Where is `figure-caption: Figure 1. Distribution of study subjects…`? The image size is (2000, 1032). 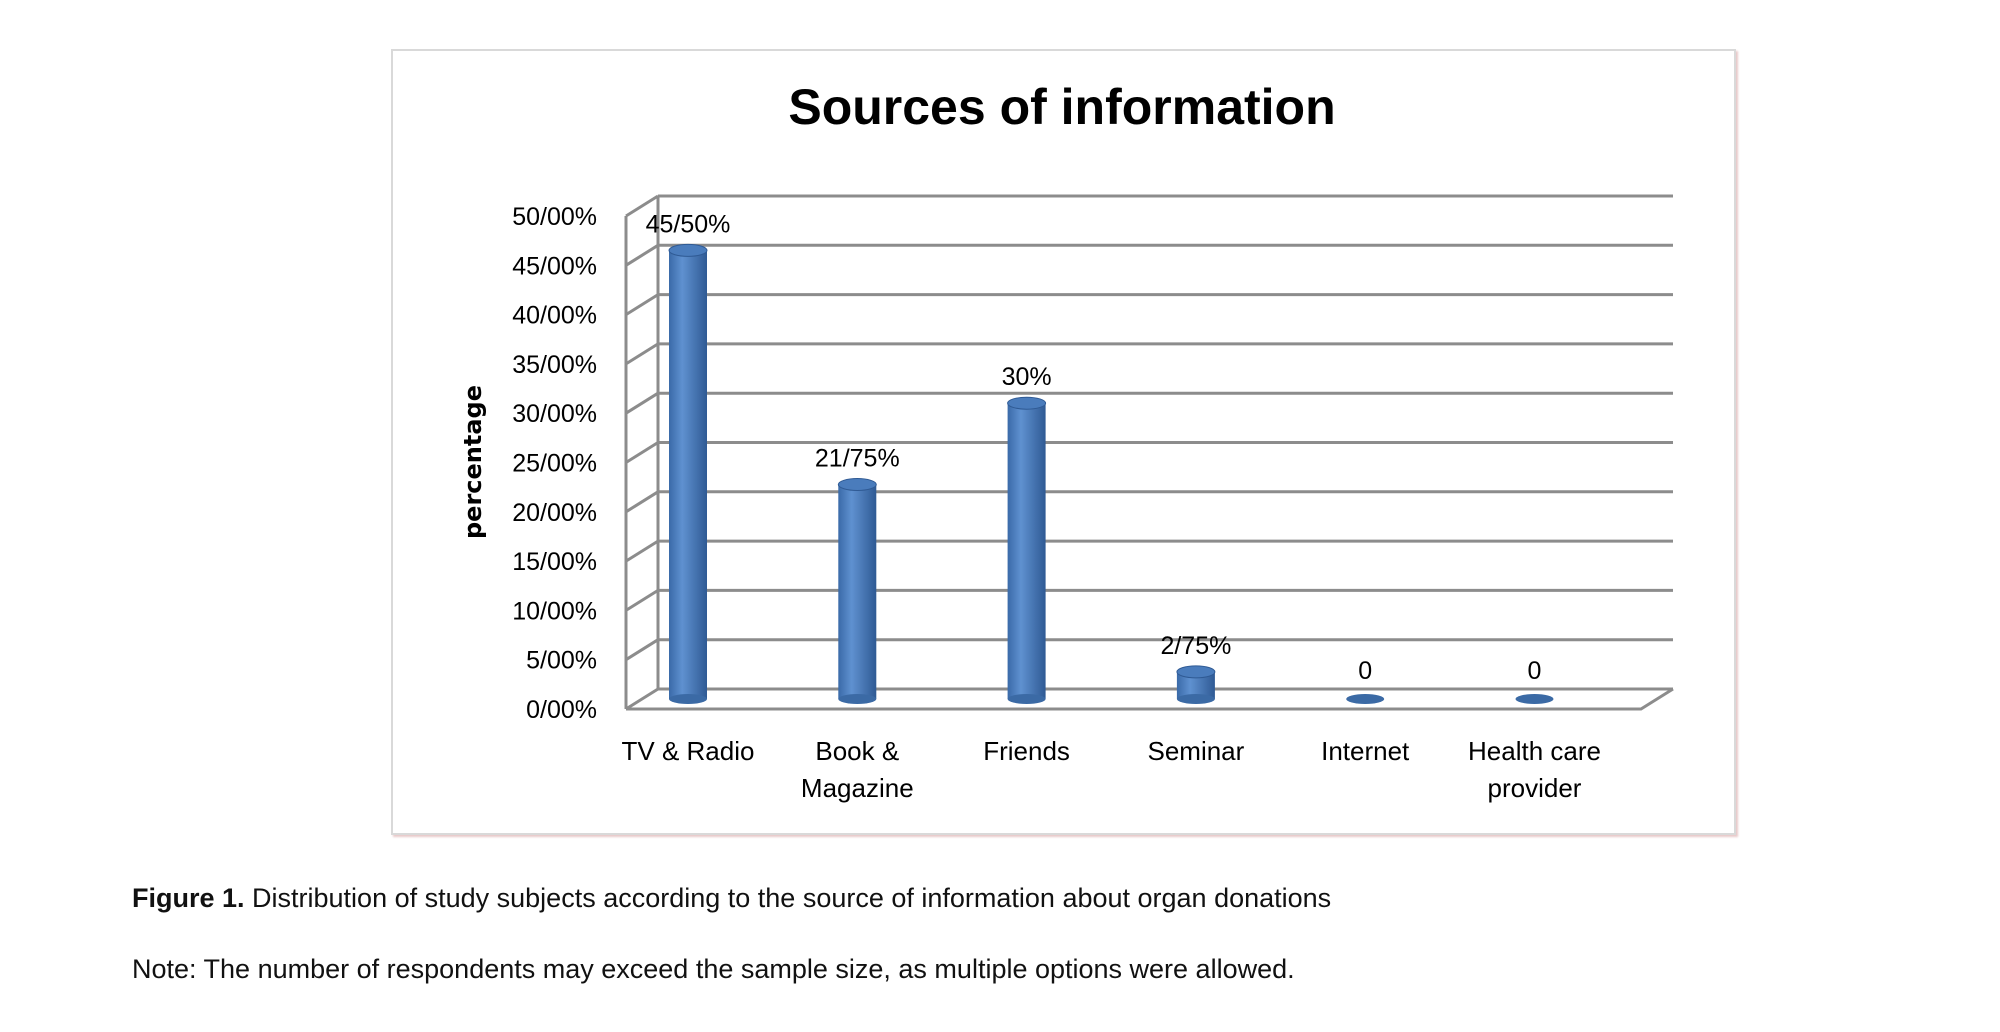
figure-caption: Figure 1. Distribution of study subjects… is located at coordinates (731, 898).